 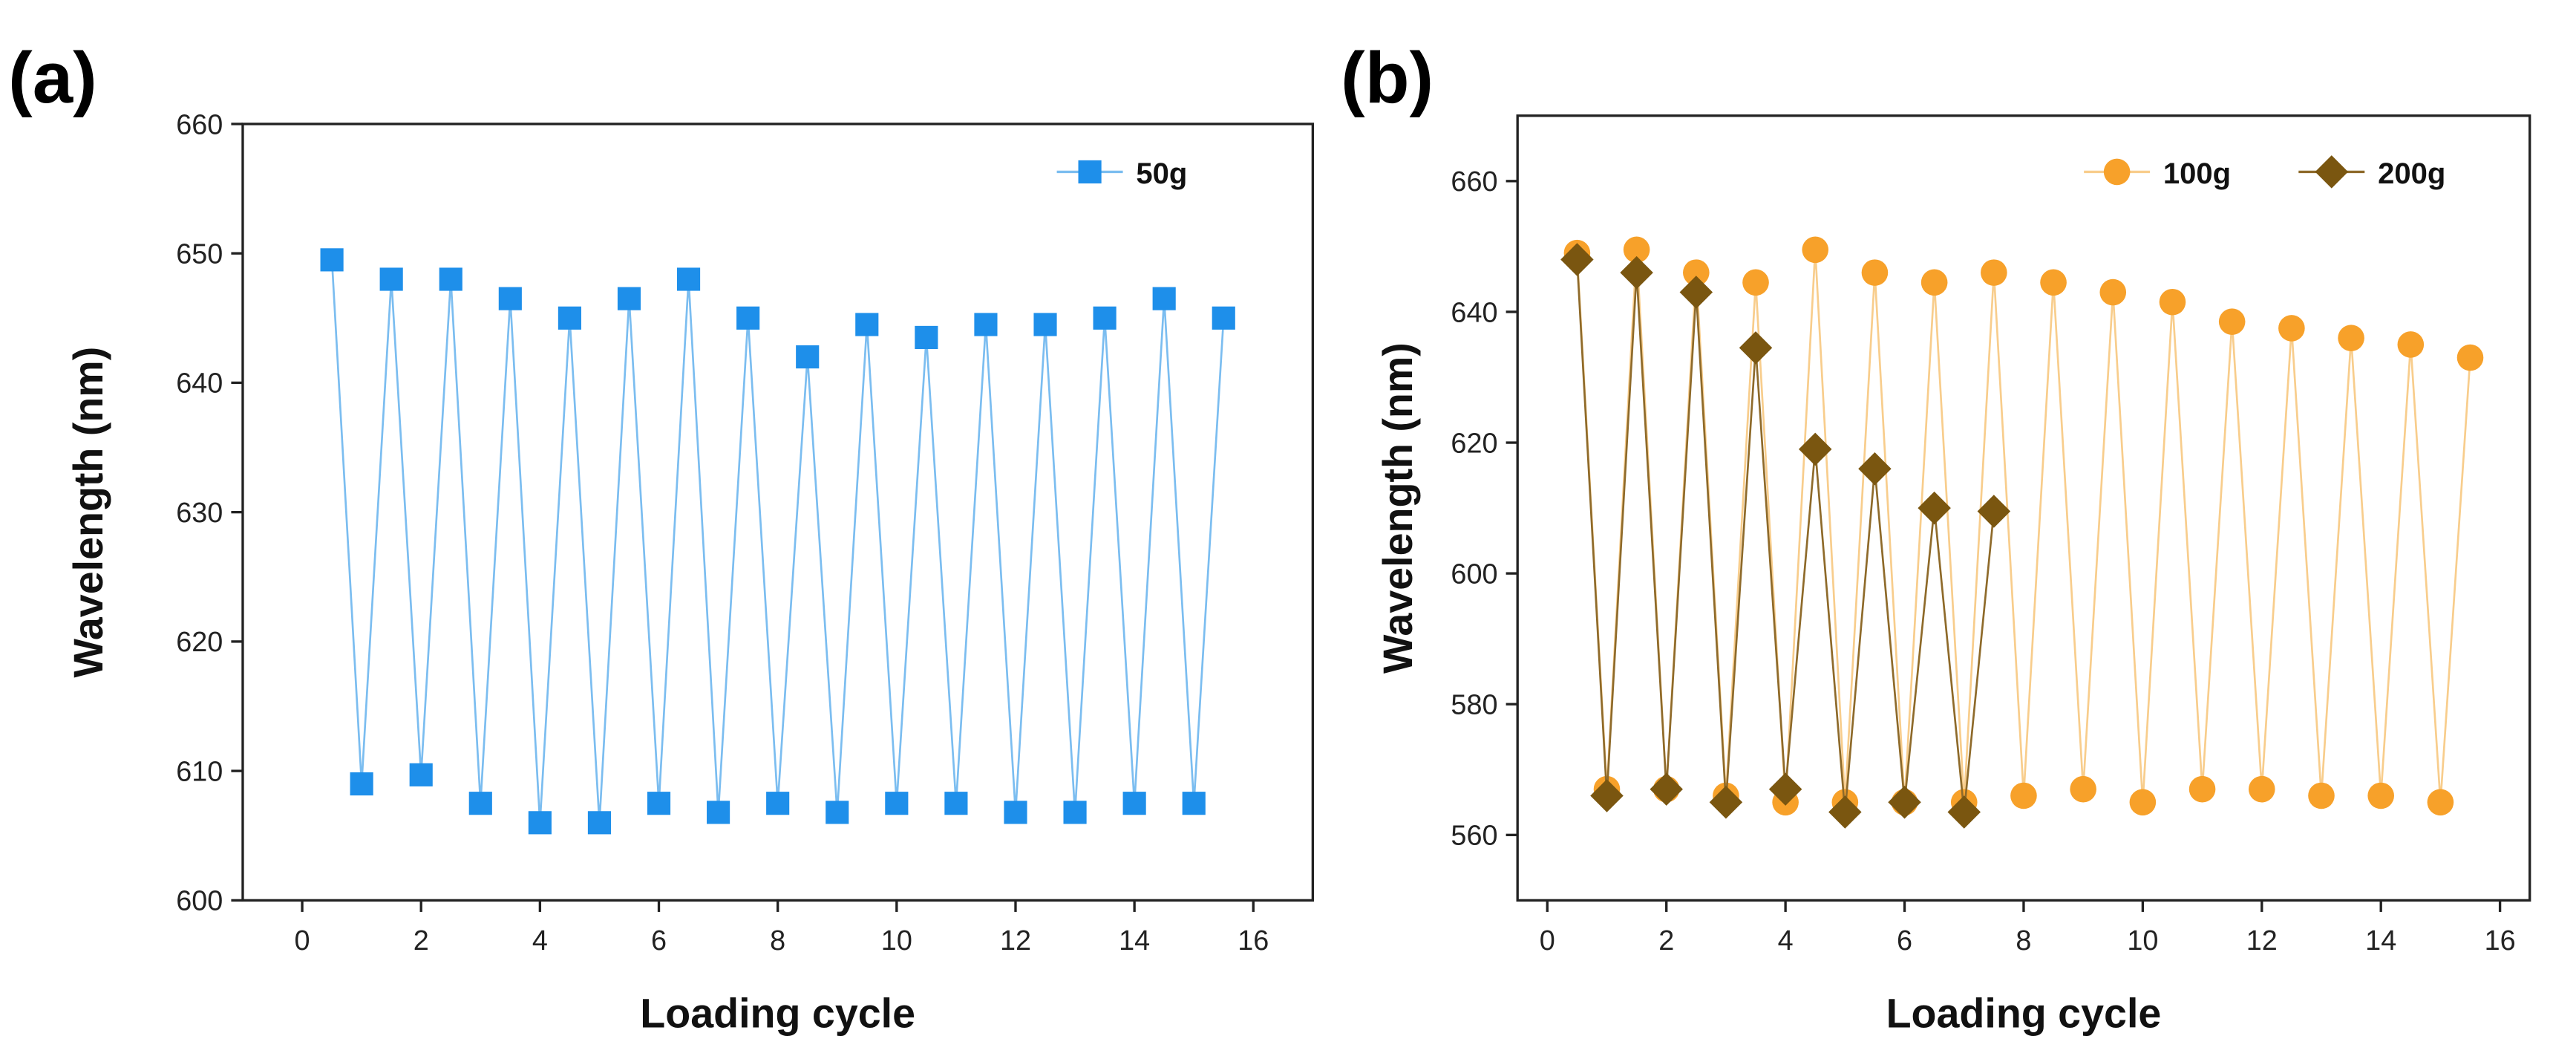 I want to click on panel-label: (b), so click(x=1387, y=77).